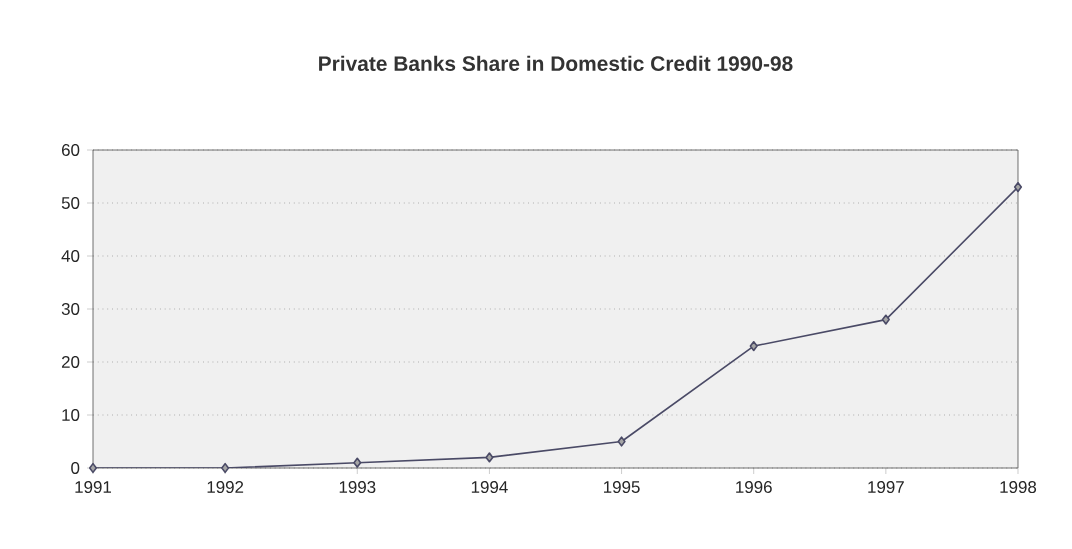 The width and height of the screenshot is (1072, 549). What do you see at coordinates (71, 150) in the screenshot?
I see `y-tick-label: 60` at bounding box center [71, 150].